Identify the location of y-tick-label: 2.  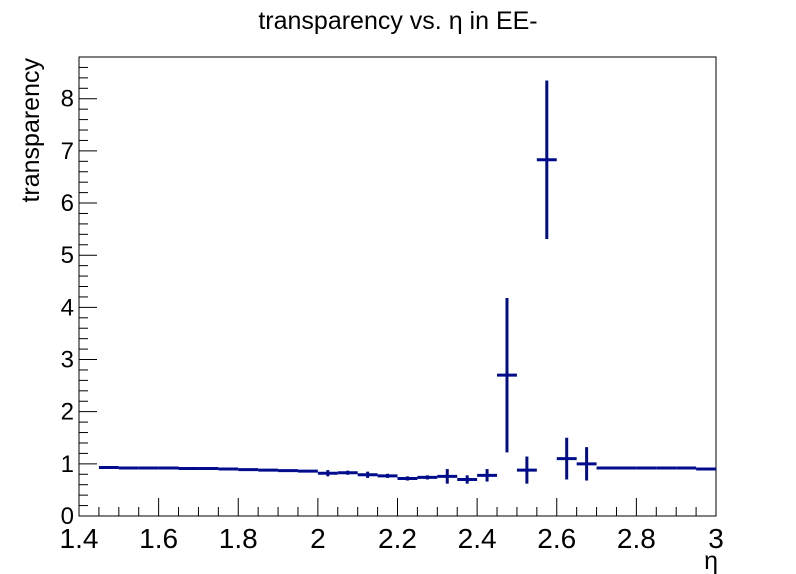
(67, 412).